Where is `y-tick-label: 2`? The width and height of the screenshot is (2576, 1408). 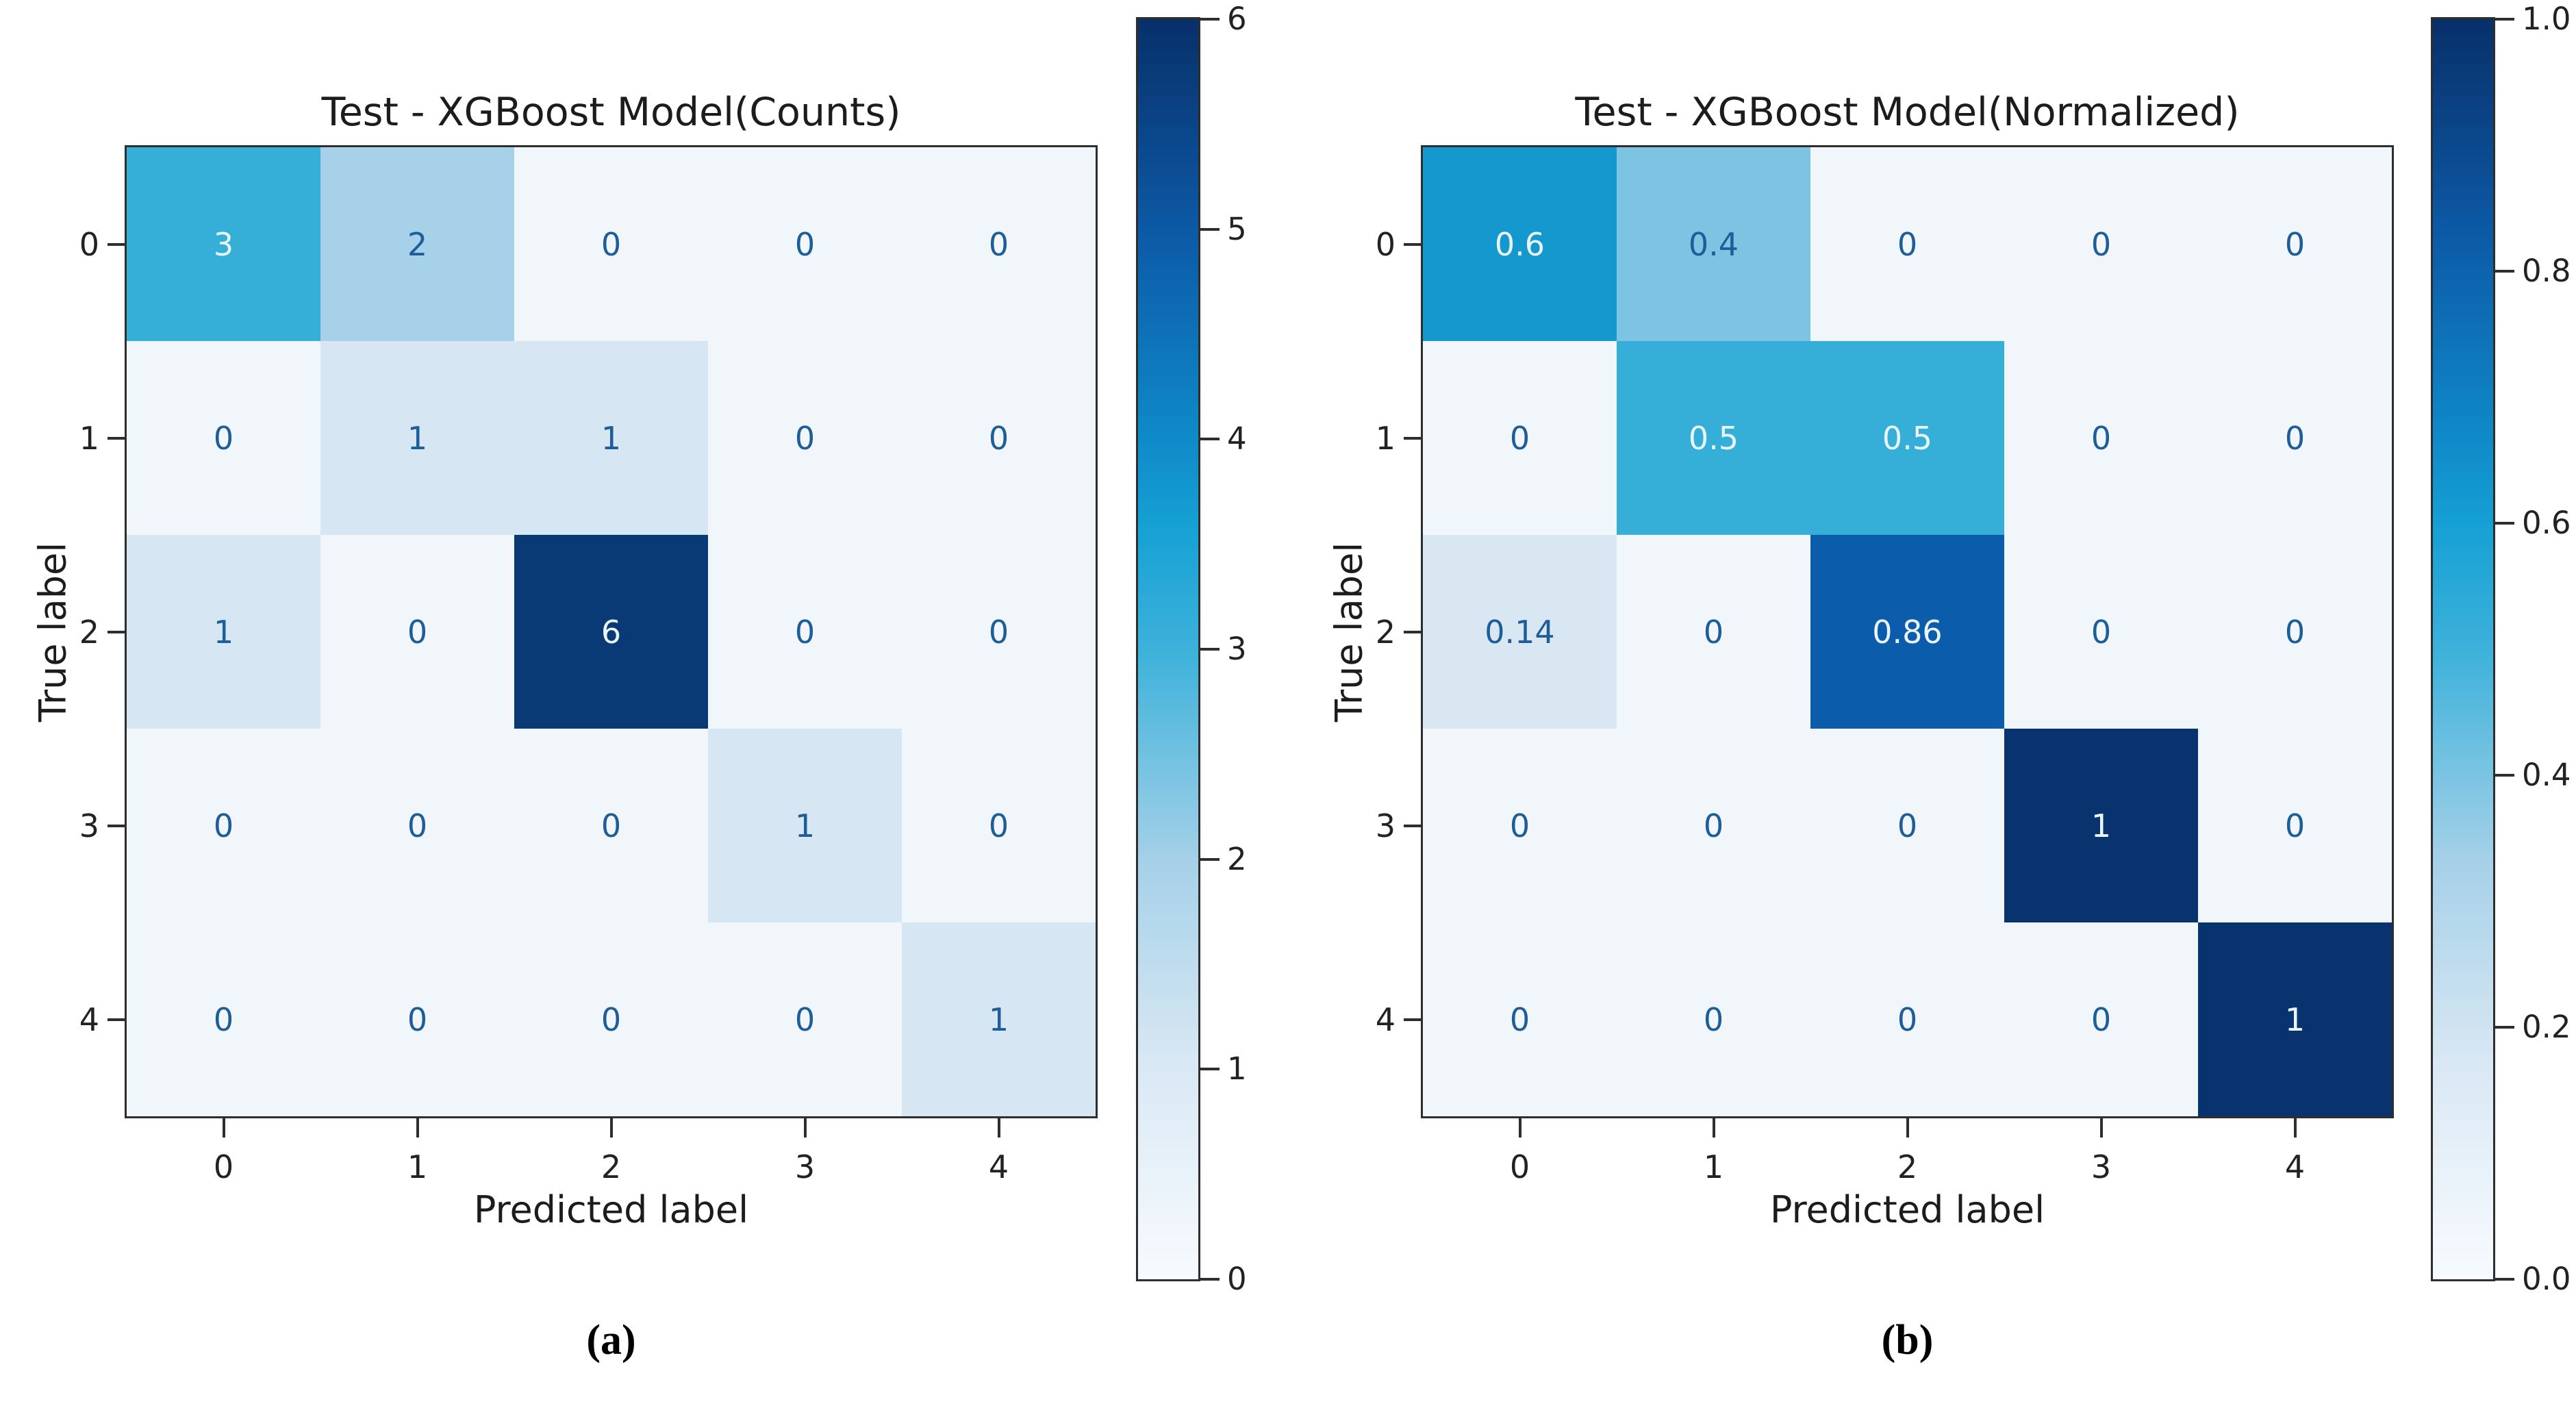
y-tick-label: 2 is located at coordinates (1385, 632).